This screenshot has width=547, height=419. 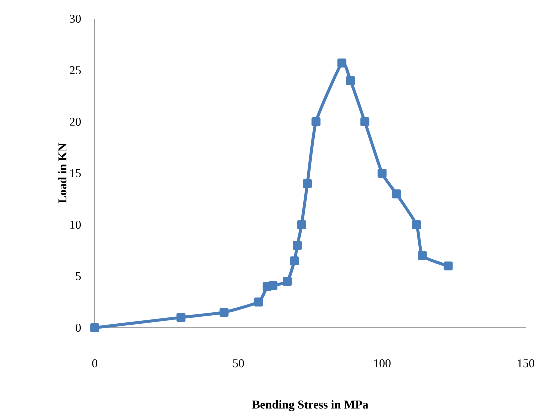 What do you see at coordinates (76, 173) in the screenshot?
I see `y-tick-label: 15` at bounding box center [76, 173].